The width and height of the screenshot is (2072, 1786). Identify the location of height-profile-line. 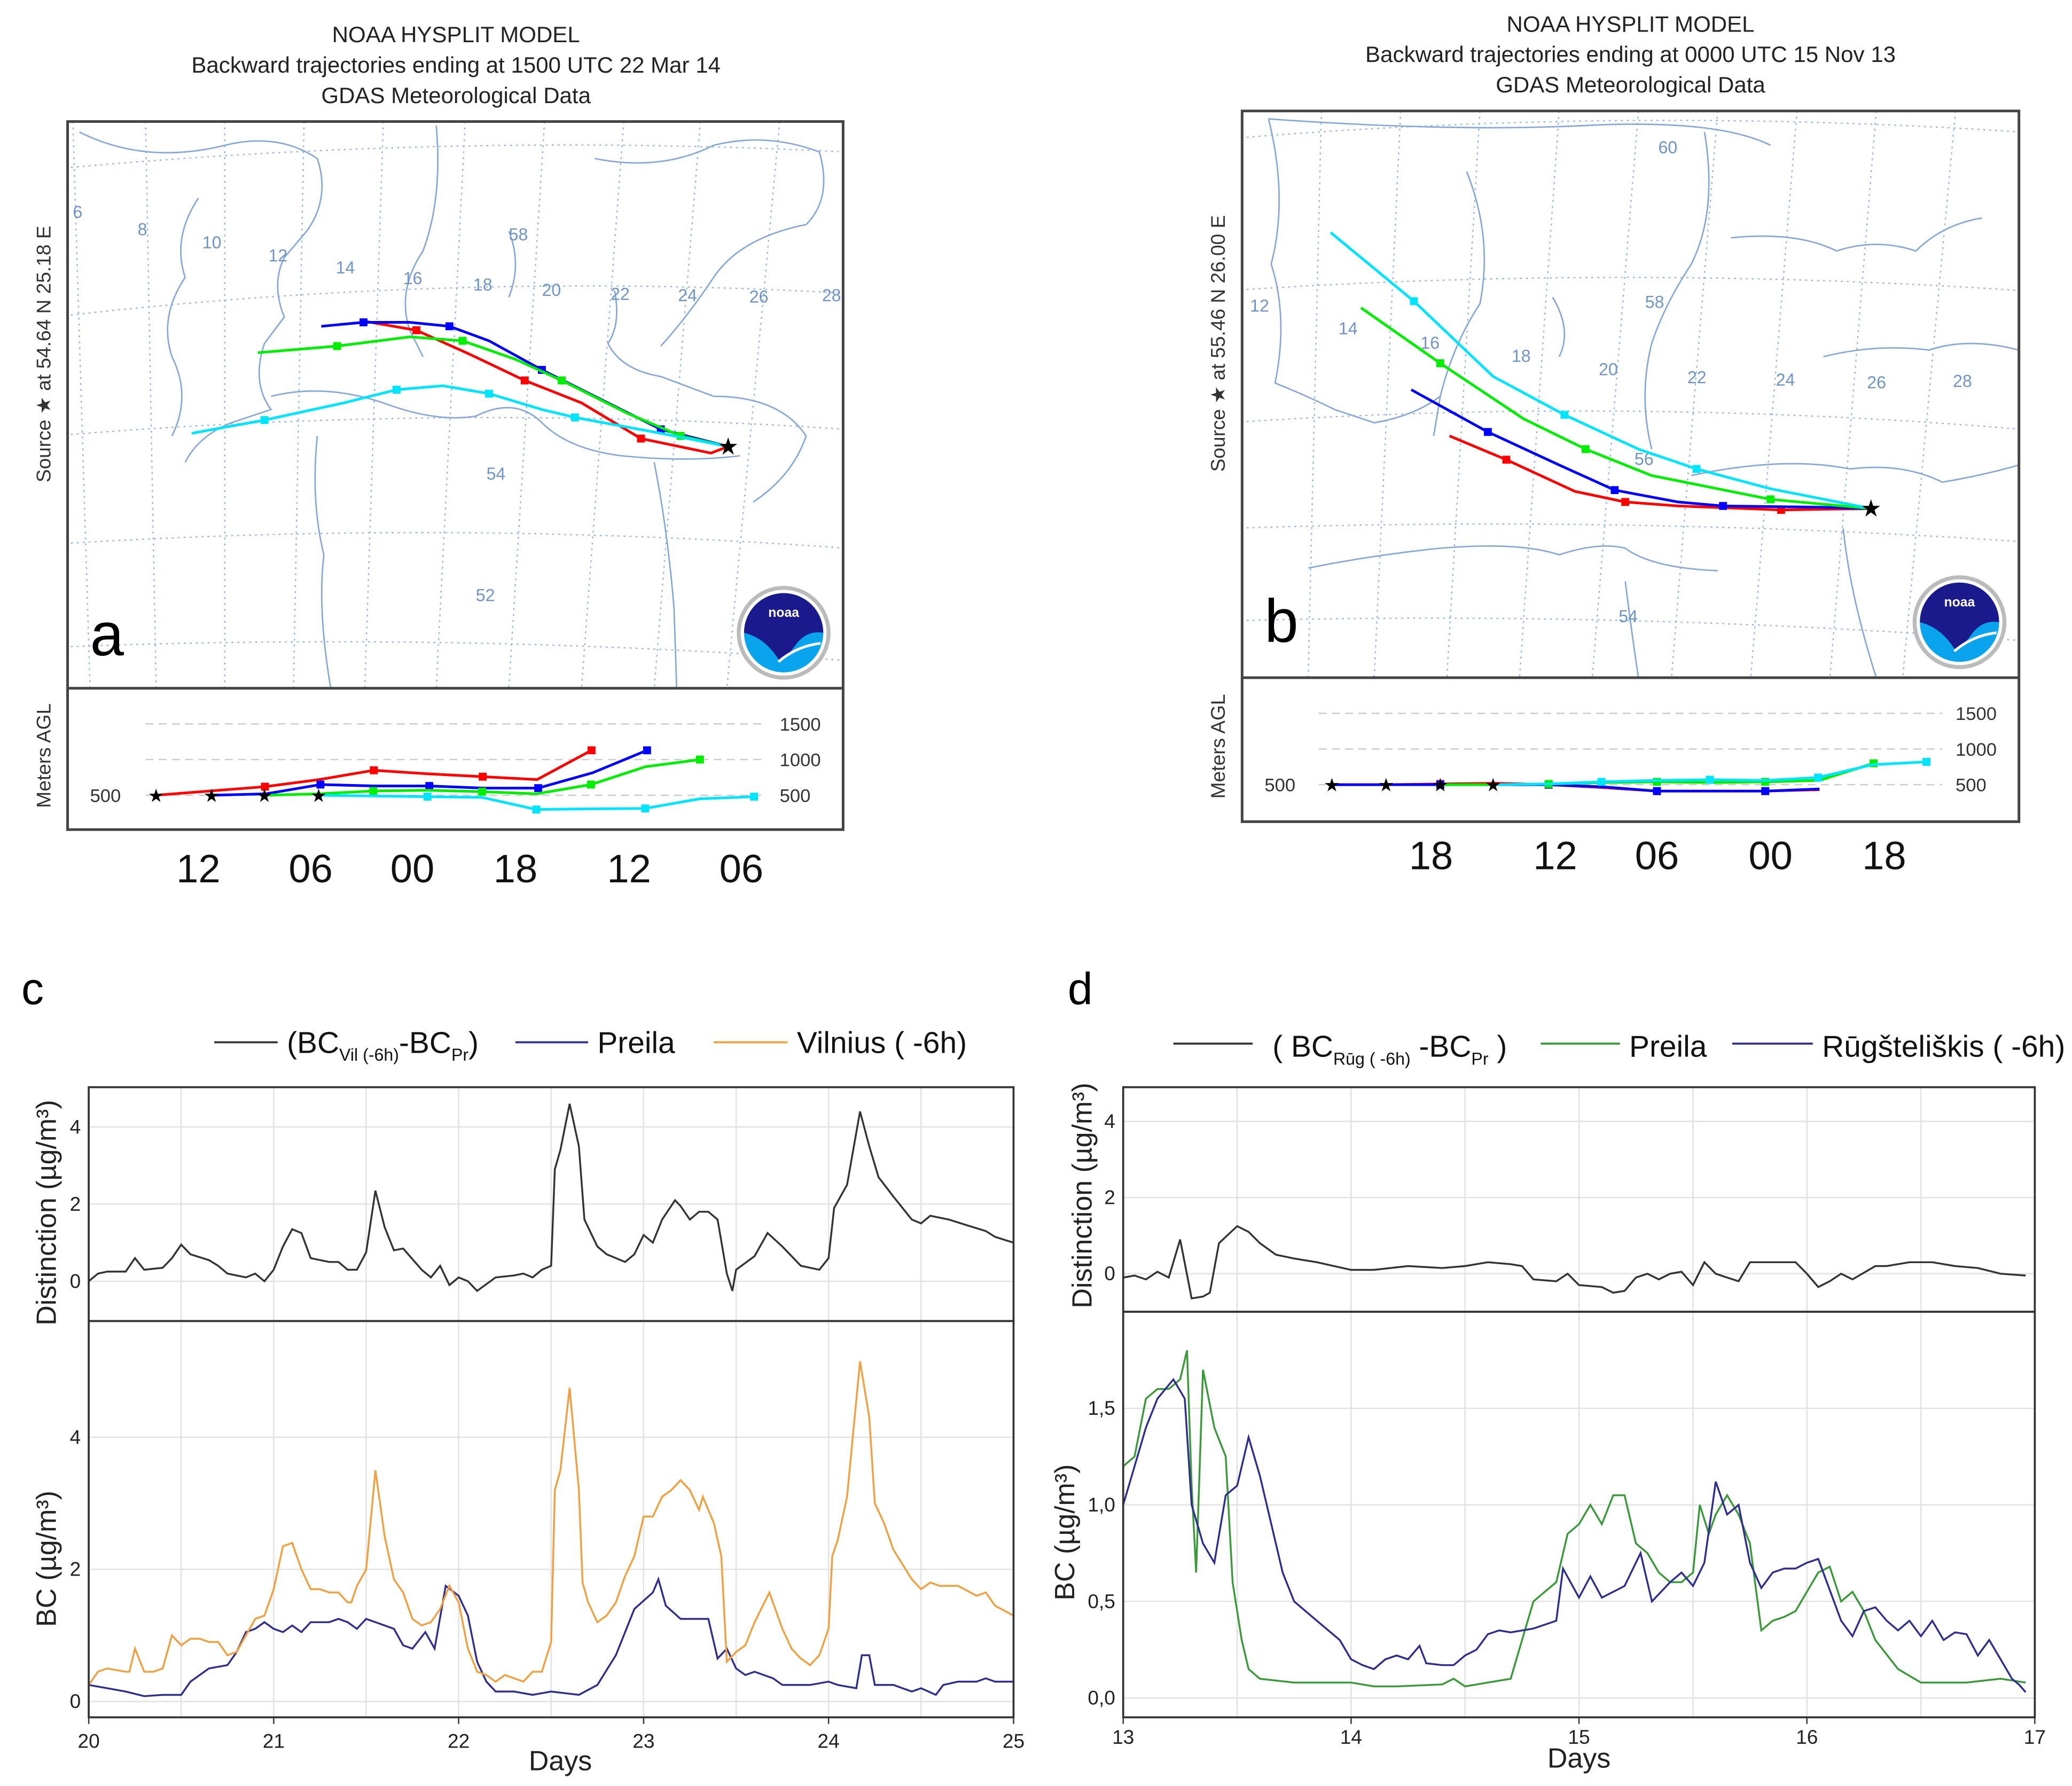
(1576, 788).